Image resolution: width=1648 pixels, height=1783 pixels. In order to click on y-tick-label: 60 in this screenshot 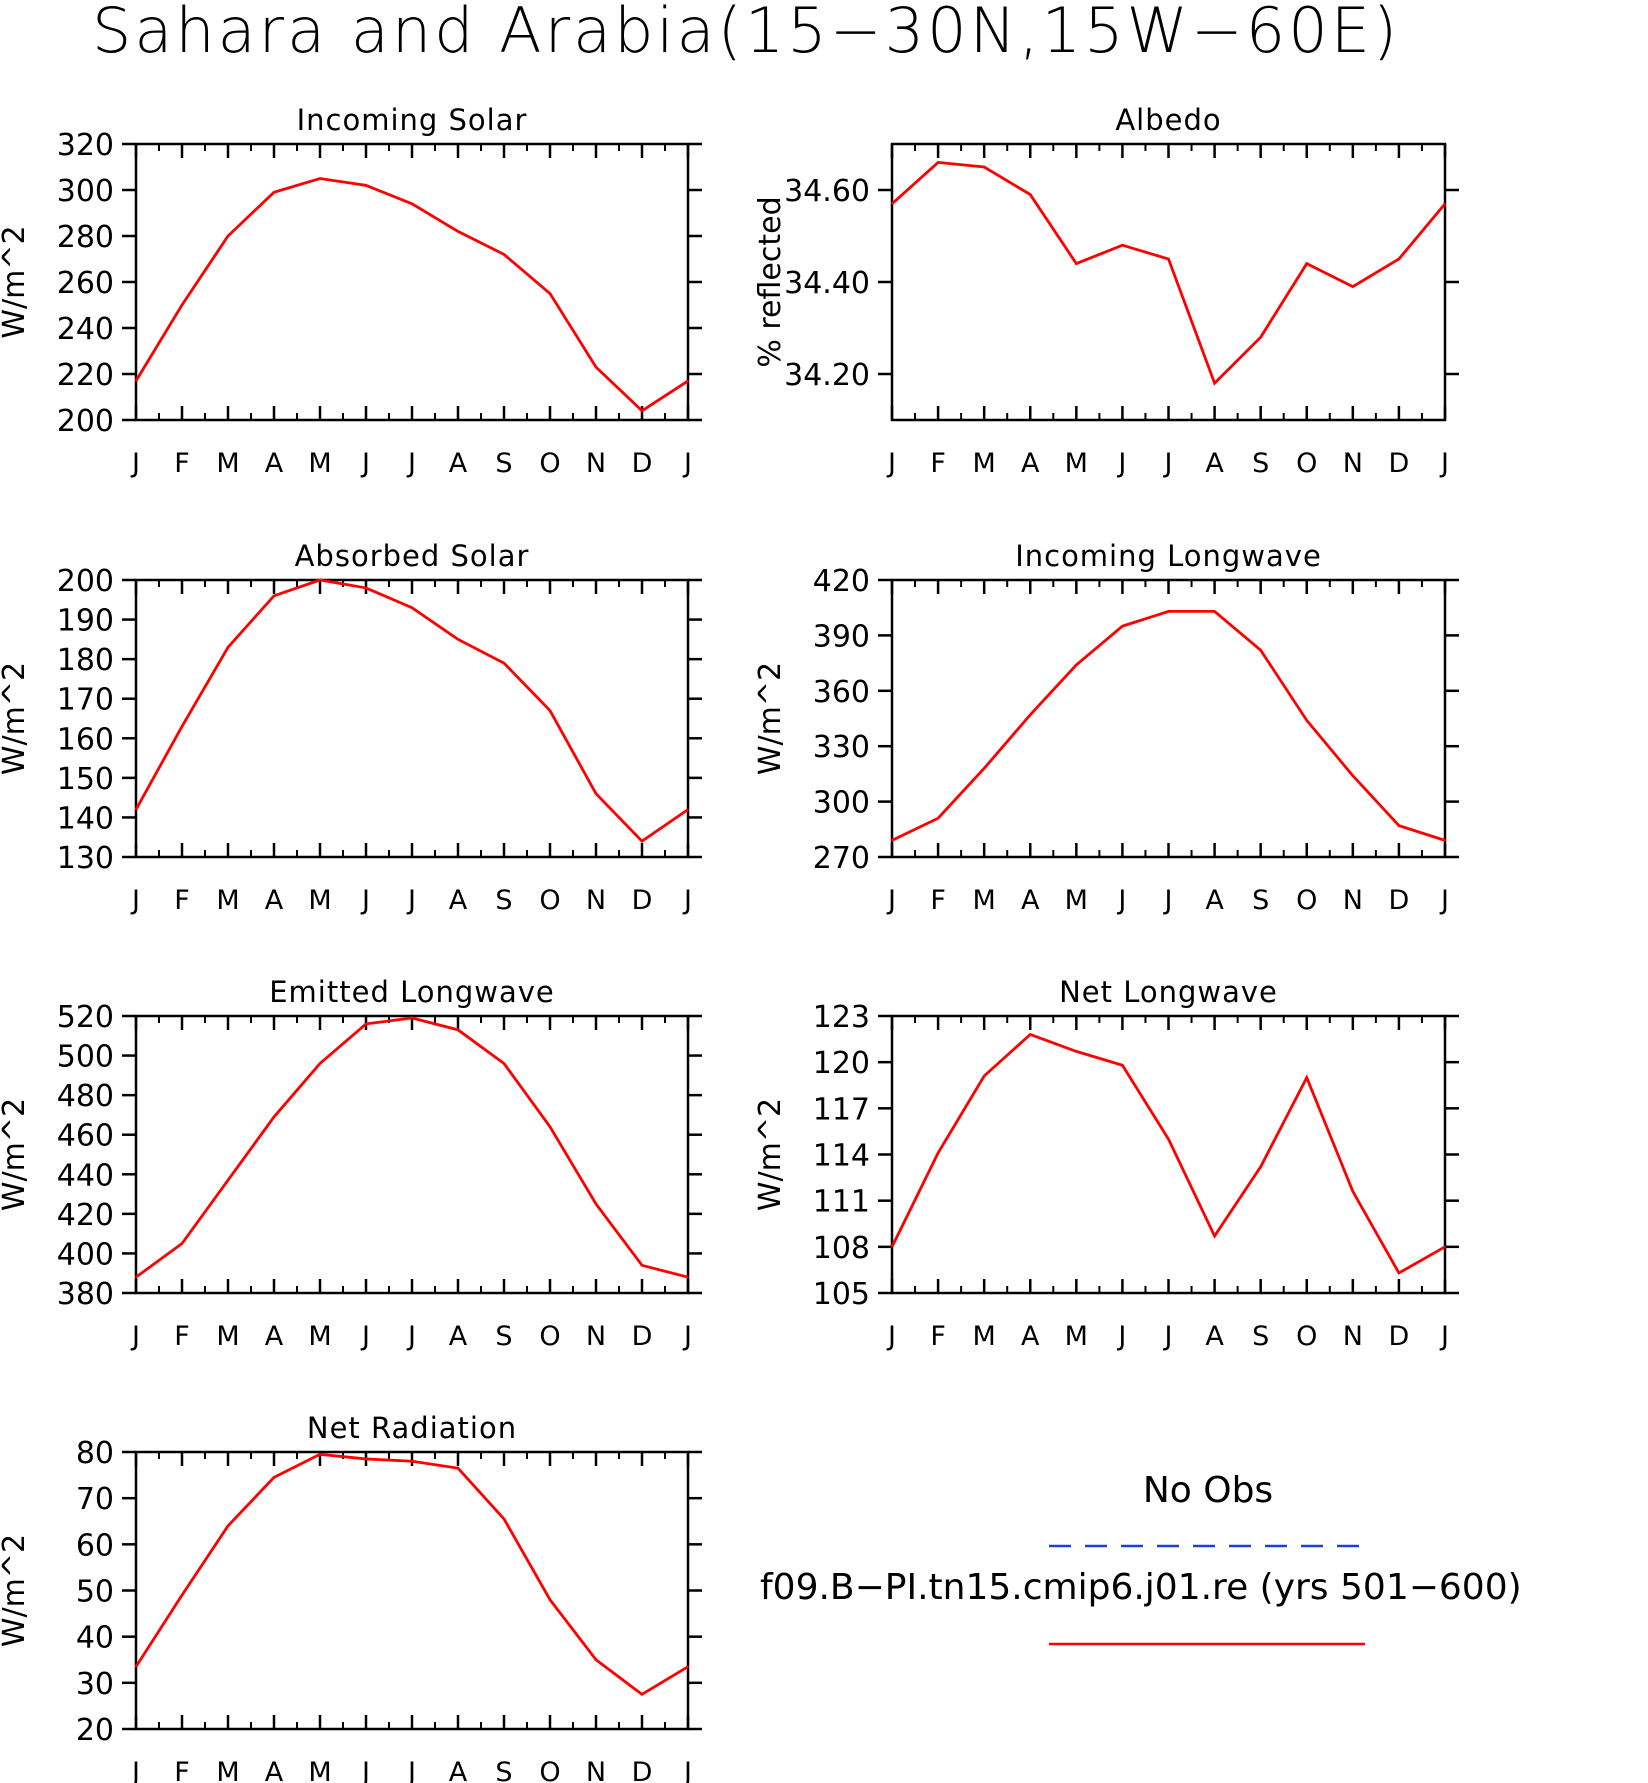, I will do `click(95, 1545)`.